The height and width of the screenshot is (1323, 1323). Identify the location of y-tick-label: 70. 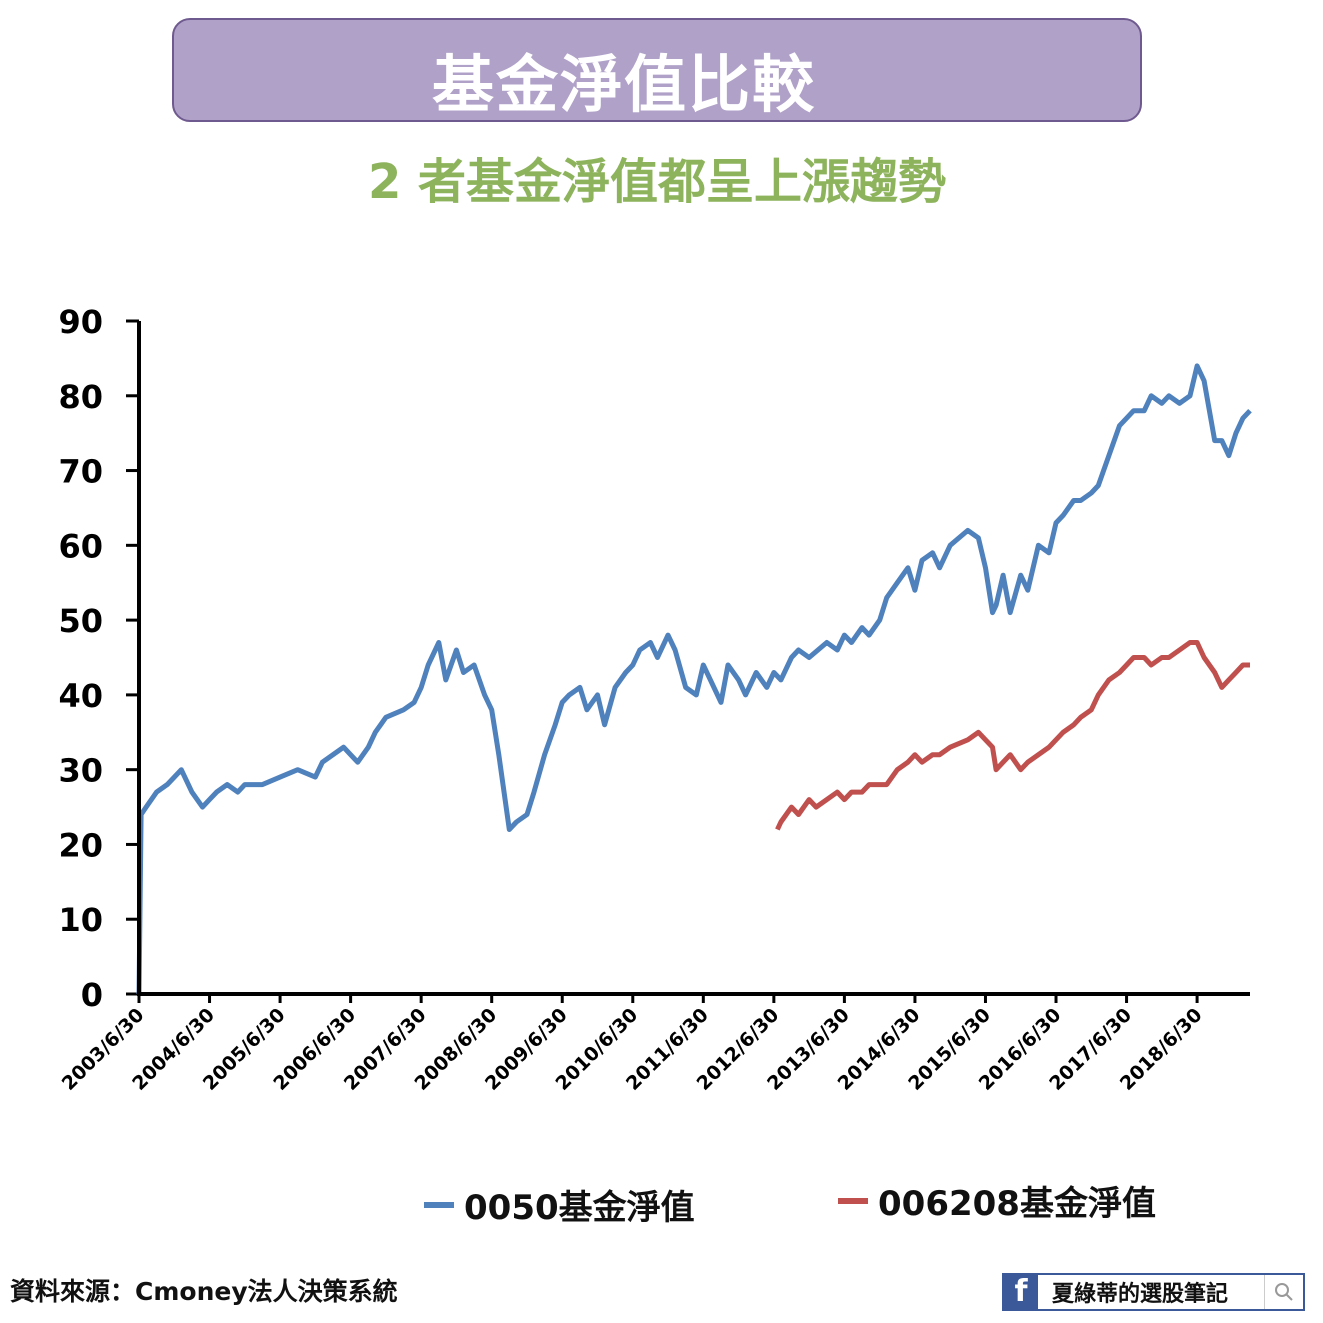
(80, 472).